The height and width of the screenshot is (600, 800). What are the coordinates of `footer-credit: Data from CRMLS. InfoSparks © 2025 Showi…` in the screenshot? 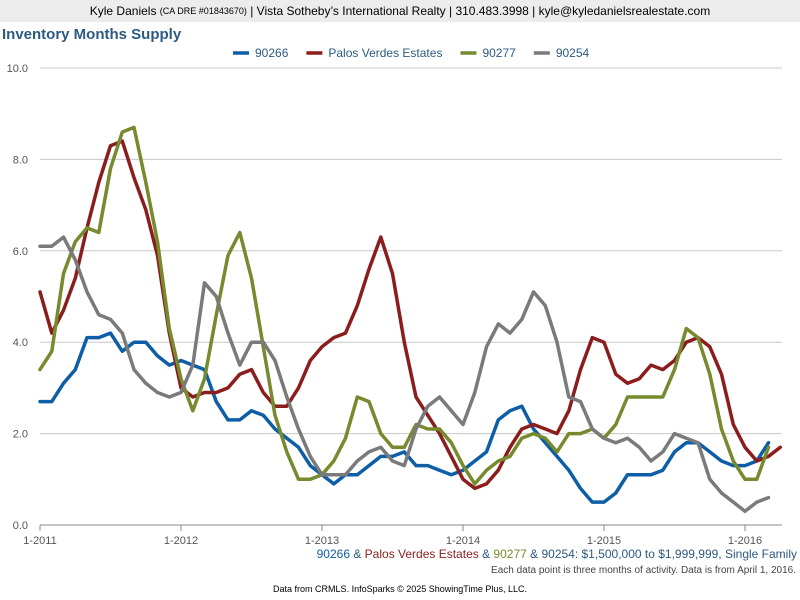 It's located at (400, 589).